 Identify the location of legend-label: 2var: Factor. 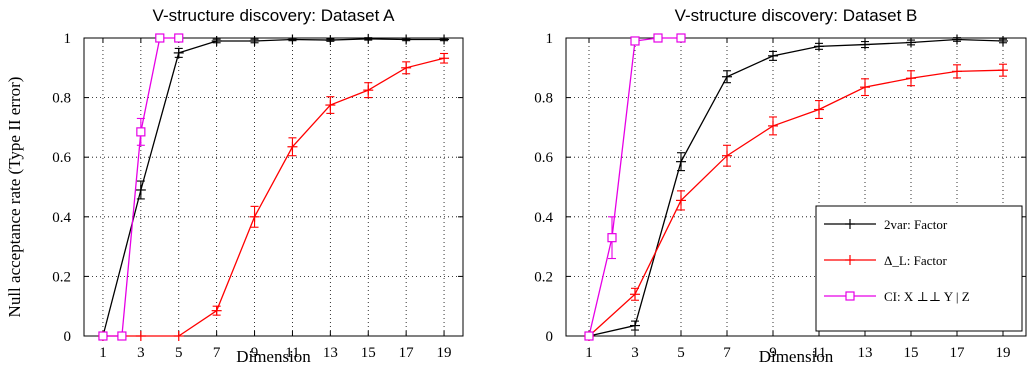
(916, 224).